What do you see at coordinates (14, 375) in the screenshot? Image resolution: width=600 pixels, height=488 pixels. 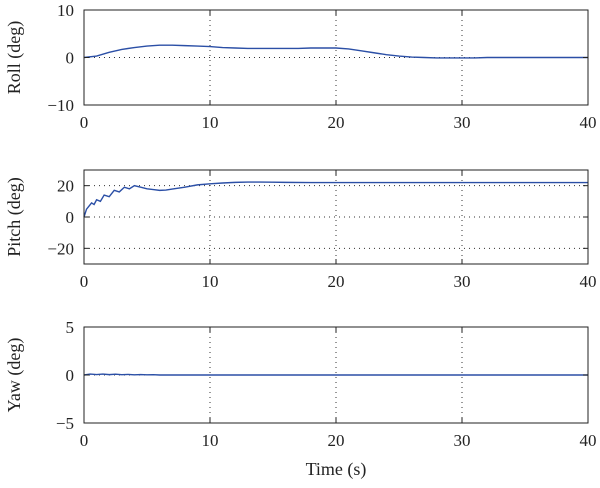 I see `yaw-y-axis-label: Yaw (deg)` at bounding box center [14, 375].